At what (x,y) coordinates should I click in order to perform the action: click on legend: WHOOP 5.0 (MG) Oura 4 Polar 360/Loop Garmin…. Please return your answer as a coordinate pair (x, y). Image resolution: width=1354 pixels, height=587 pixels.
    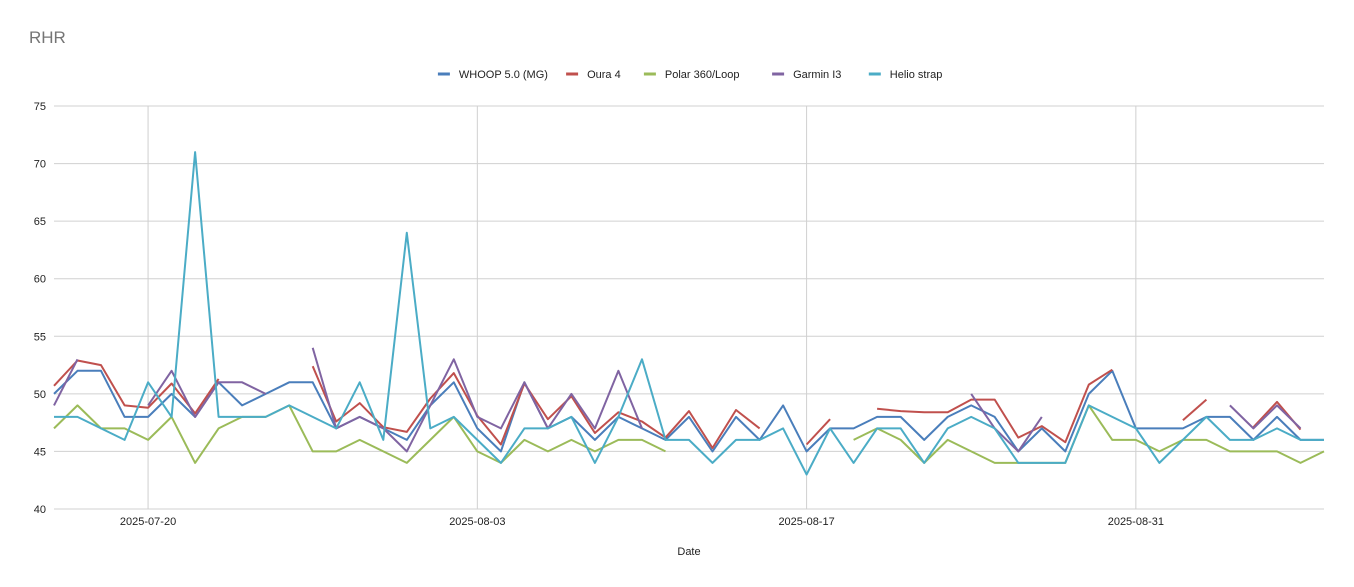
    Looking at the image, I should click on (690, 75).